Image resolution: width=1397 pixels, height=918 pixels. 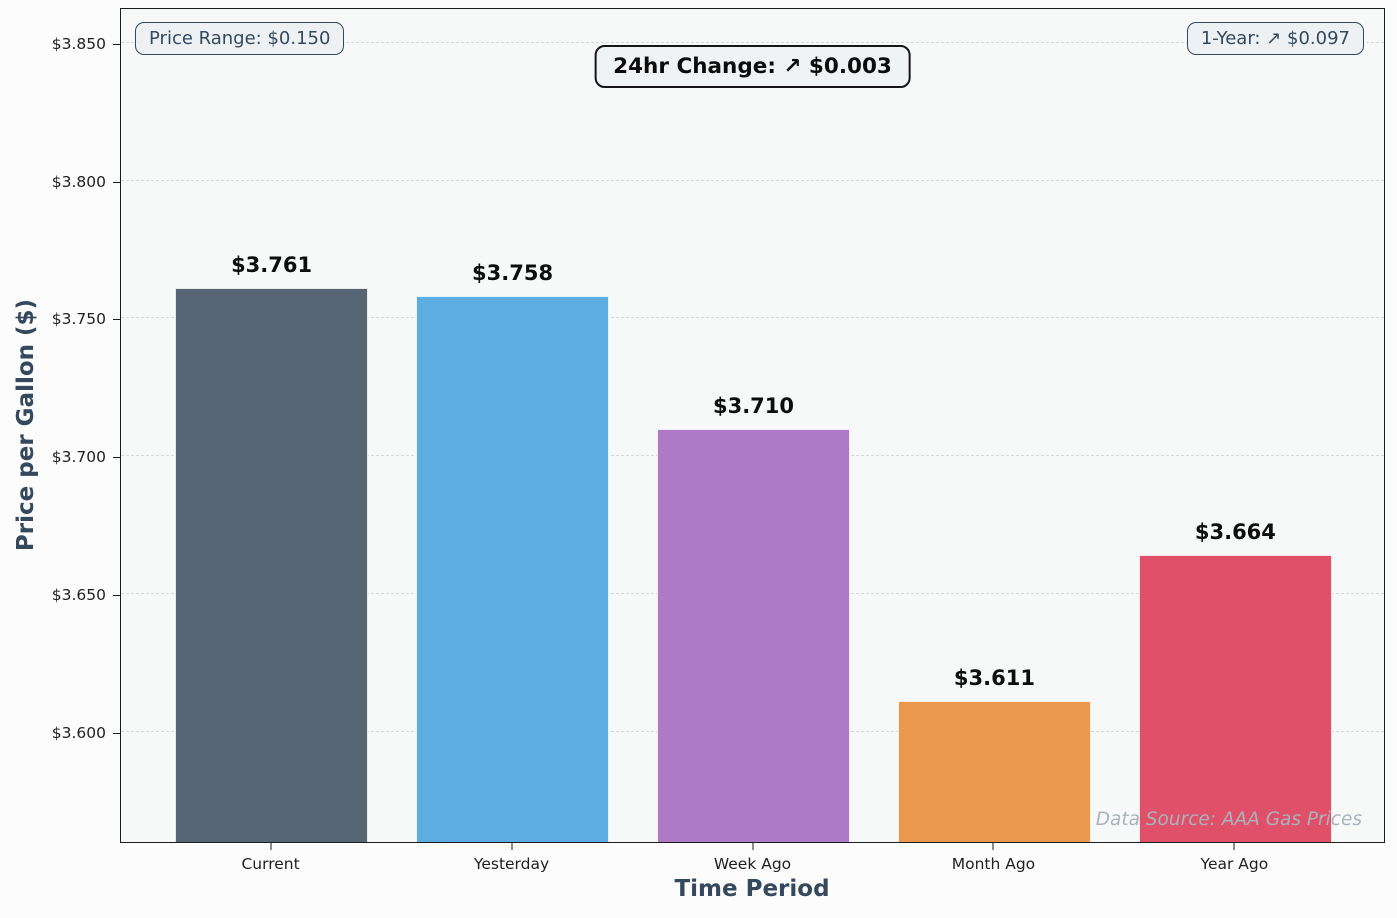 What do you see at coordinates (753, 635) in the screenshot?
I see `bar-week-ago` at bounding box center [753, 635].